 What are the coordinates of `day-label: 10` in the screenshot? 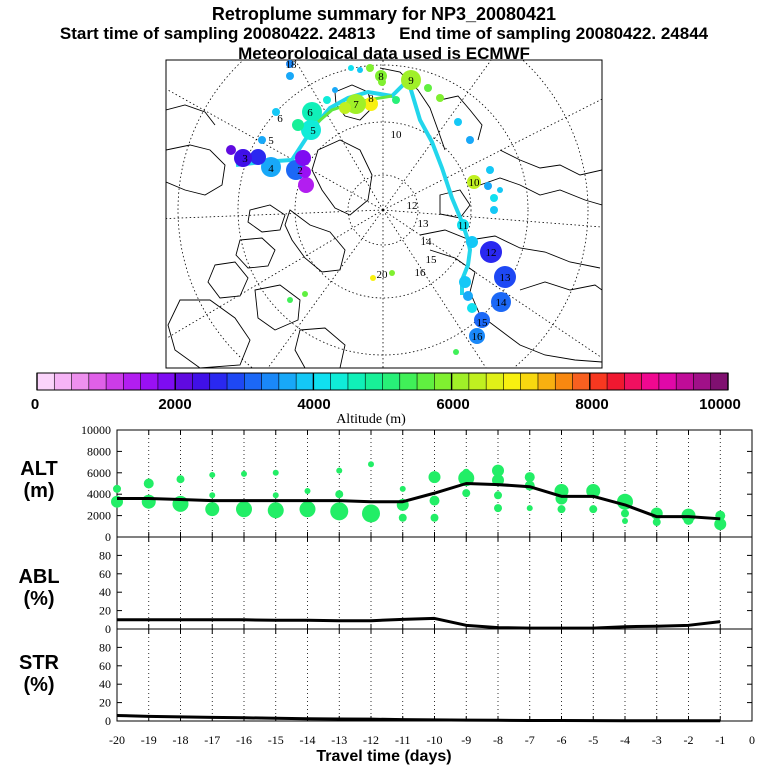 It's located at (475, 183).